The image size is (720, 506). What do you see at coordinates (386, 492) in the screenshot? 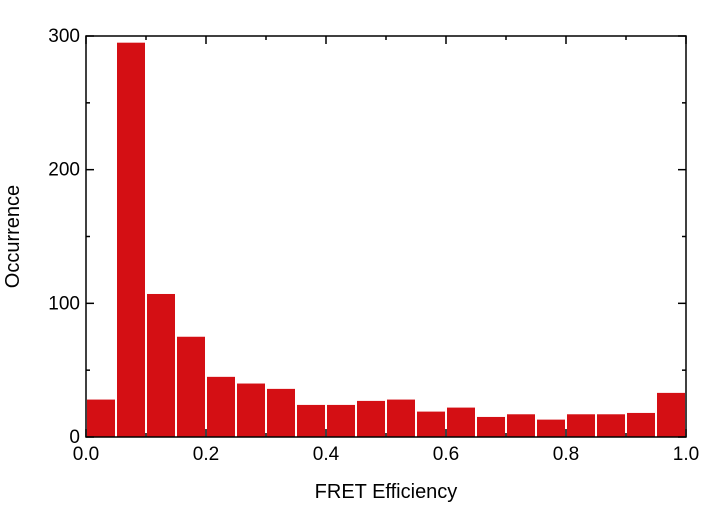
I see `x-axis-title: FRET Efficiency` at bounding box center [386, 492].